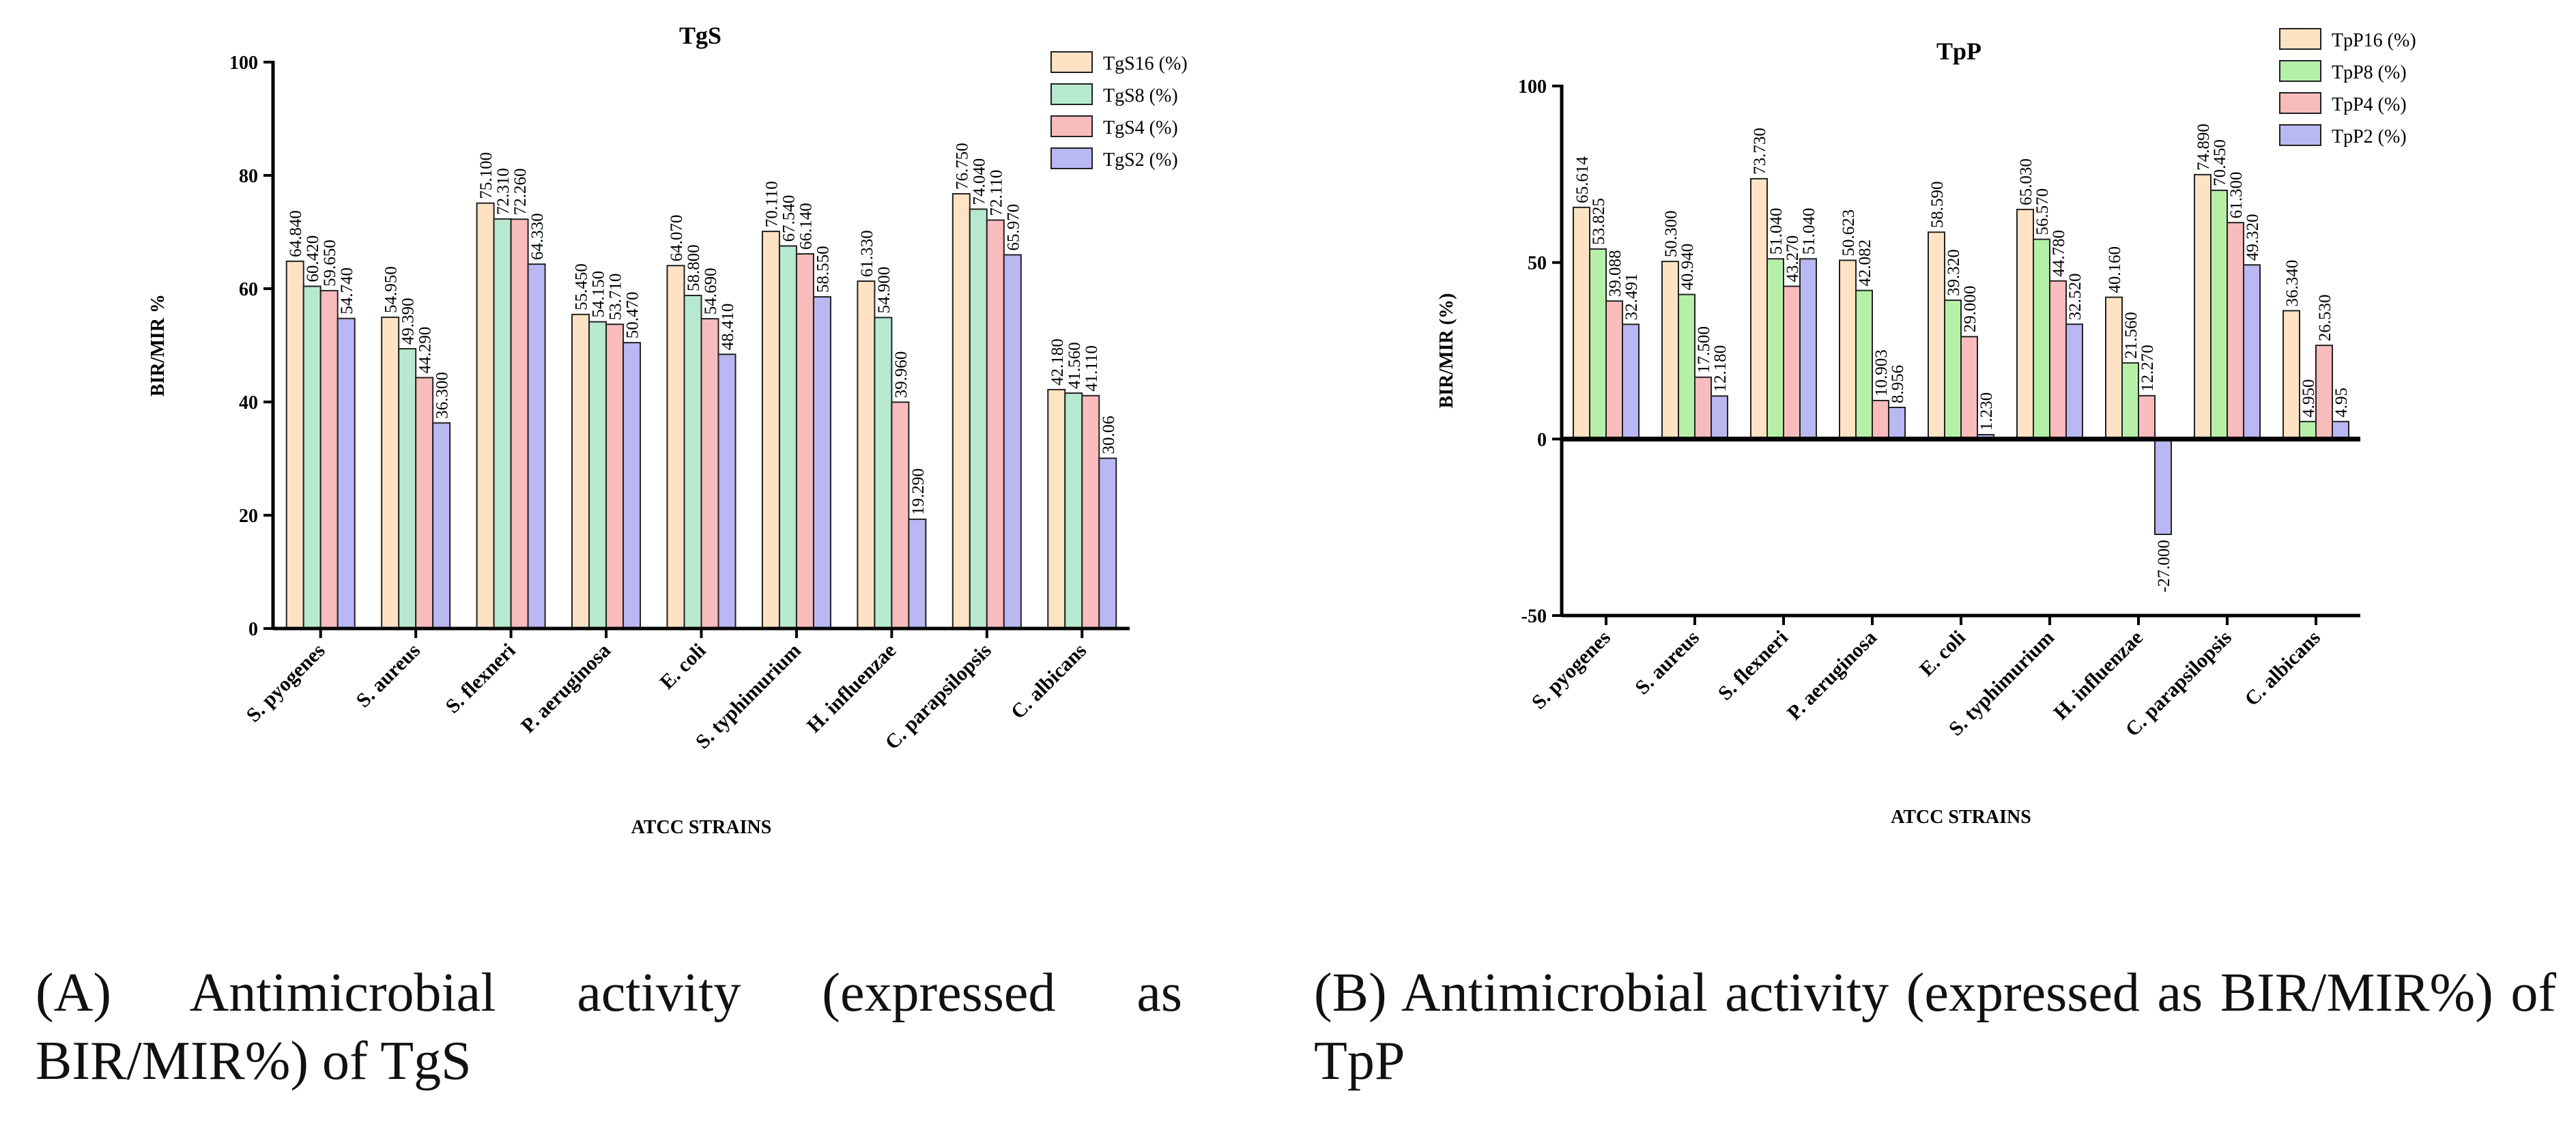 This screenshot has width=2576, height=1126. What do you see at coordinates (1936, 335) in the screenshot?
I see `bar-tpp16-e-coli` at bounding box center [1936, 335].